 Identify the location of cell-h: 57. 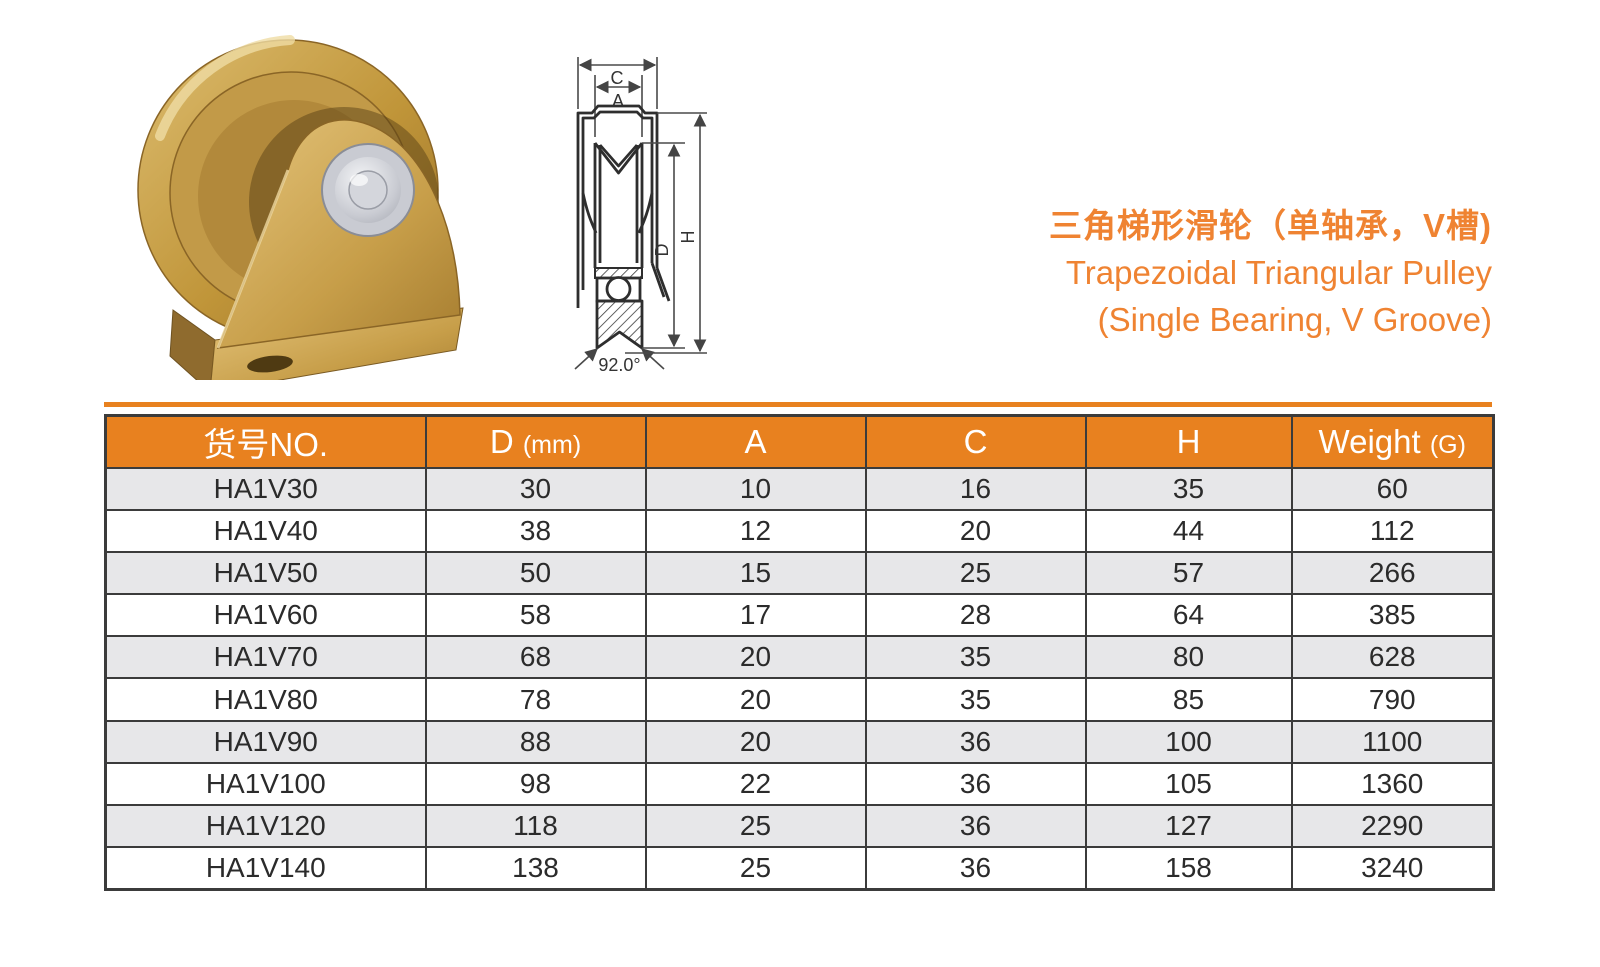
(1188, 573).